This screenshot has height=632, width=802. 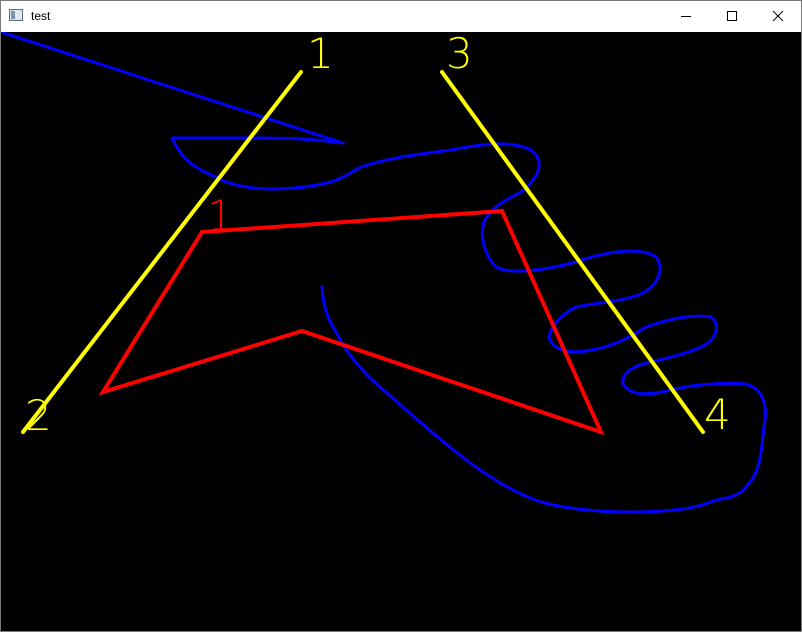 What do you see at coordinates (220, 215) in the screenshot?
I see `polygon-label: 1` at bounding box center [220, 215].